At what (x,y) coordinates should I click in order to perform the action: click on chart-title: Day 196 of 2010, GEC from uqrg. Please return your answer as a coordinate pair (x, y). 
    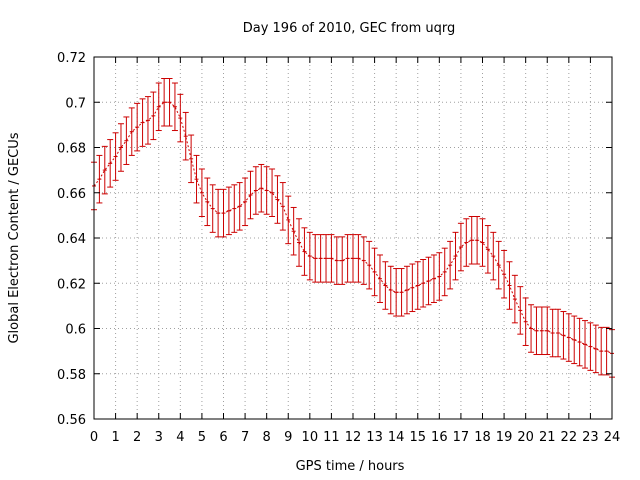
    Looking at the image, I should click on (349, 28).